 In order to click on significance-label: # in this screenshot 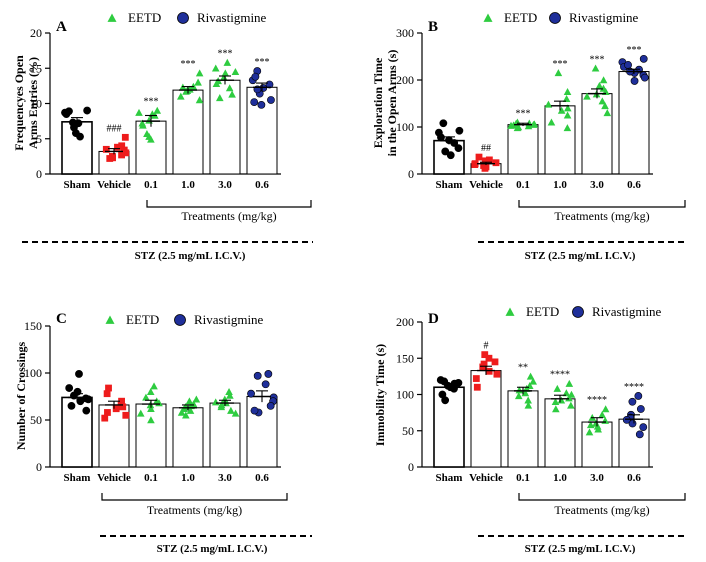, I will do `click(486, 346)`.